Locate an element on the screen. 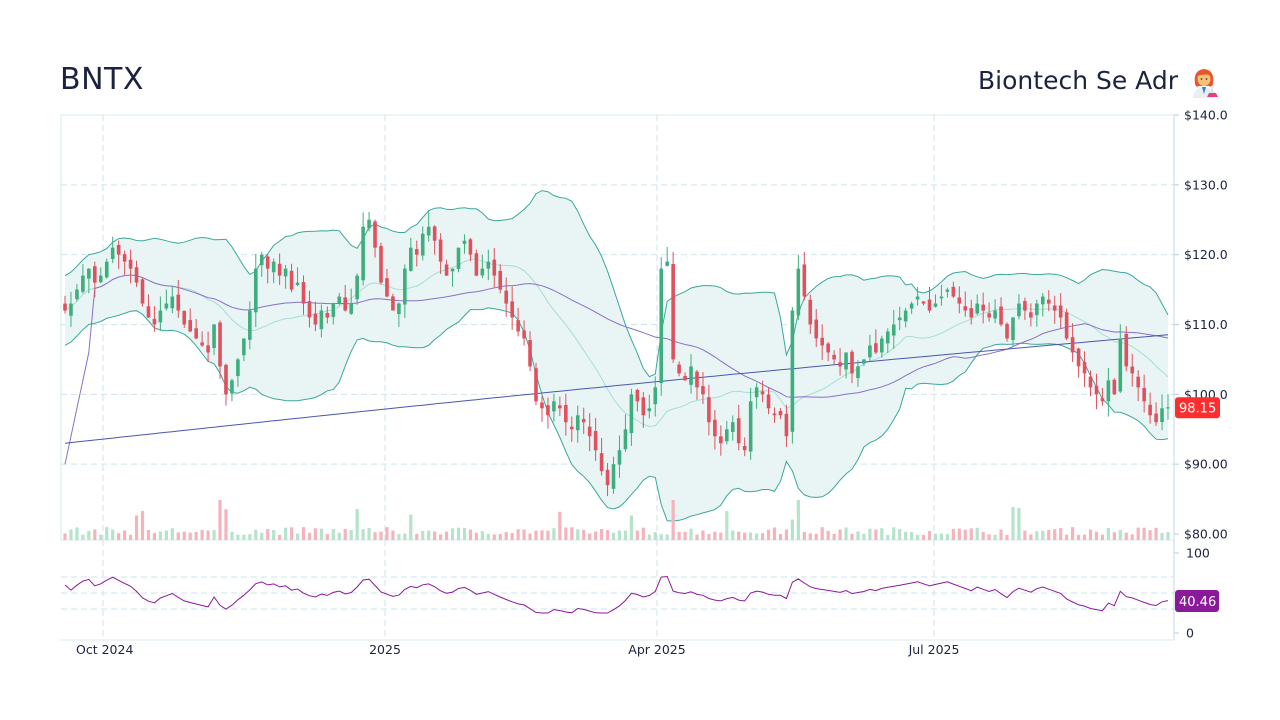 Image resolution: width=1280 pixels, height=720 pixels. date-axis-label: 2025 is located at coordinates (385, 649).